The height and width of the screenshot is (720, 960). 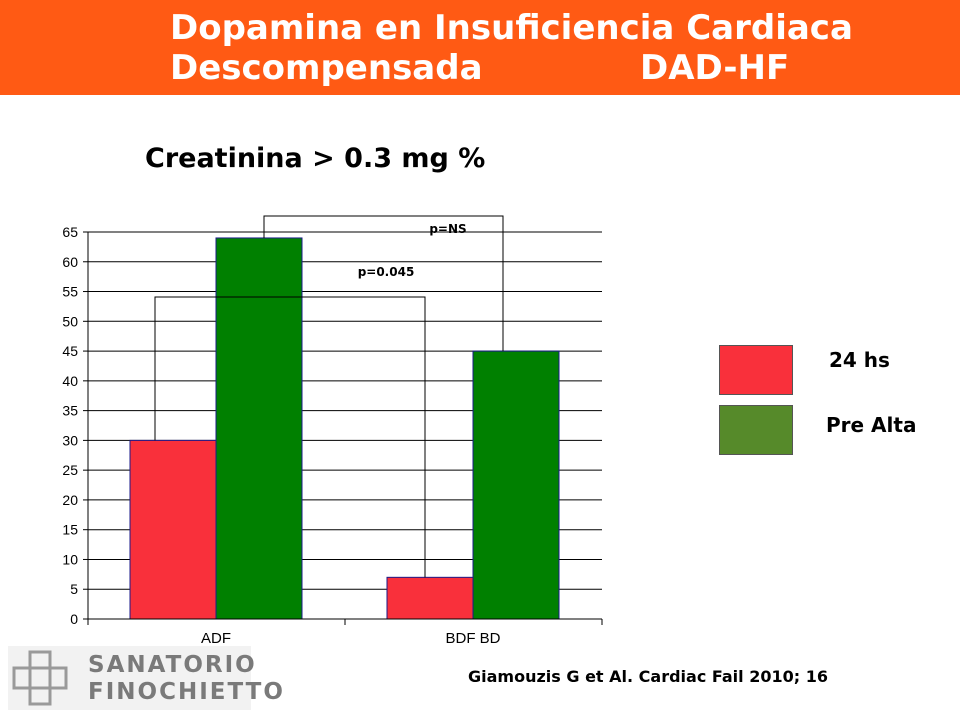 I want to click on y-tick-label: 50, so click(x=70, y=321).